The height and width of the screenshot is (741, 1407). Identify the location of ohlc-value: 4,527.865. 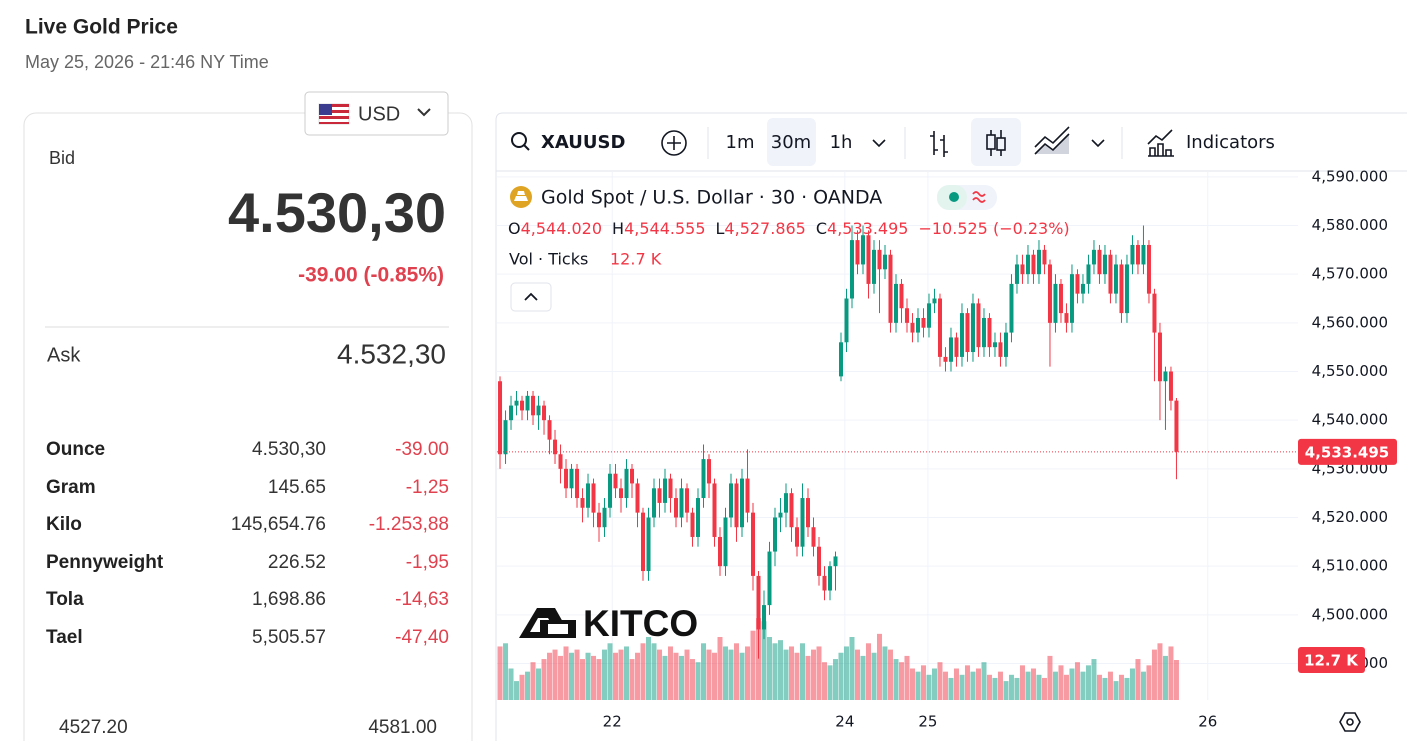
(764, 228).